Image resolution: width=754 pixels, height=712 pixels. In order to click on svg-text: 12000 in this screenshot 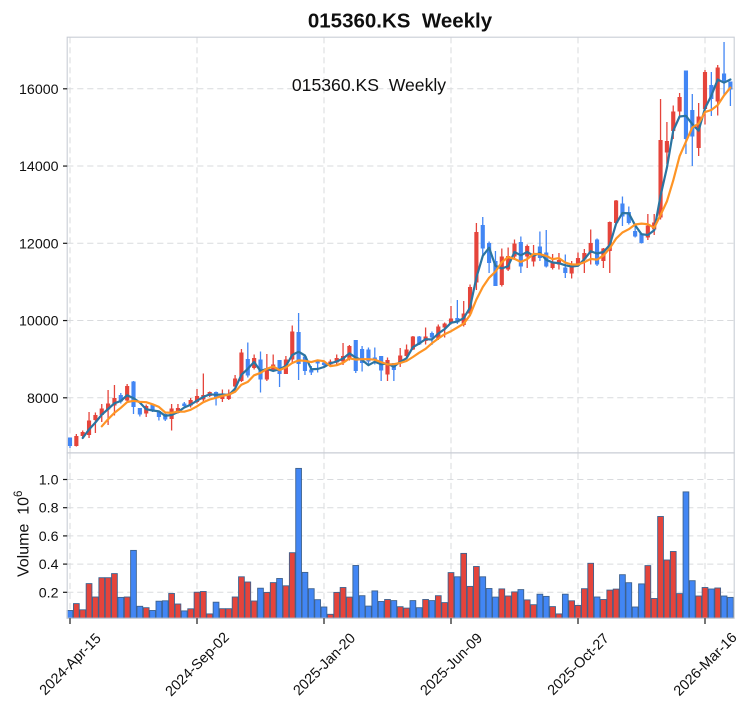, I will do `click(39, 244)`.